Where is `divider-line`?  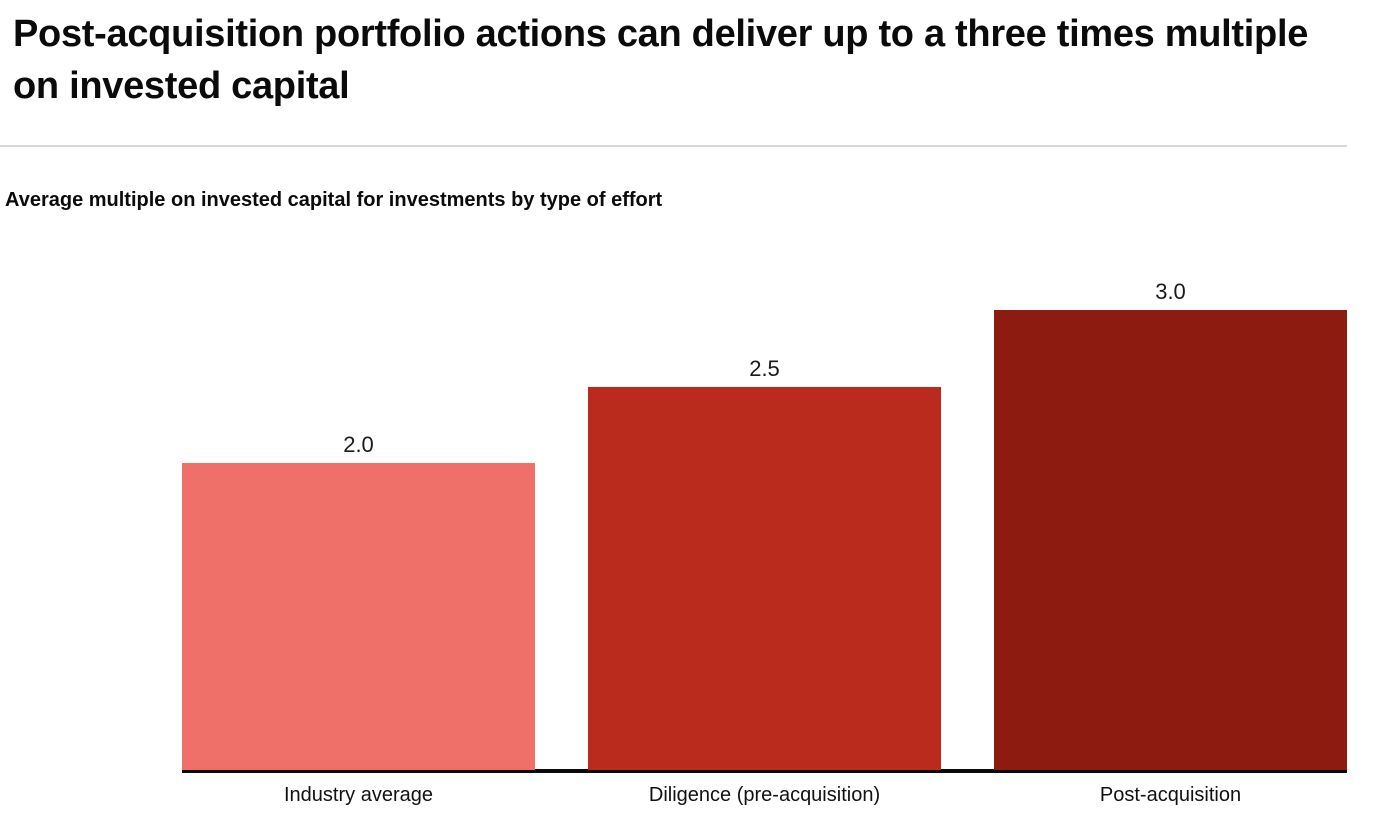 divider-line is located at coordinates (673, 146).